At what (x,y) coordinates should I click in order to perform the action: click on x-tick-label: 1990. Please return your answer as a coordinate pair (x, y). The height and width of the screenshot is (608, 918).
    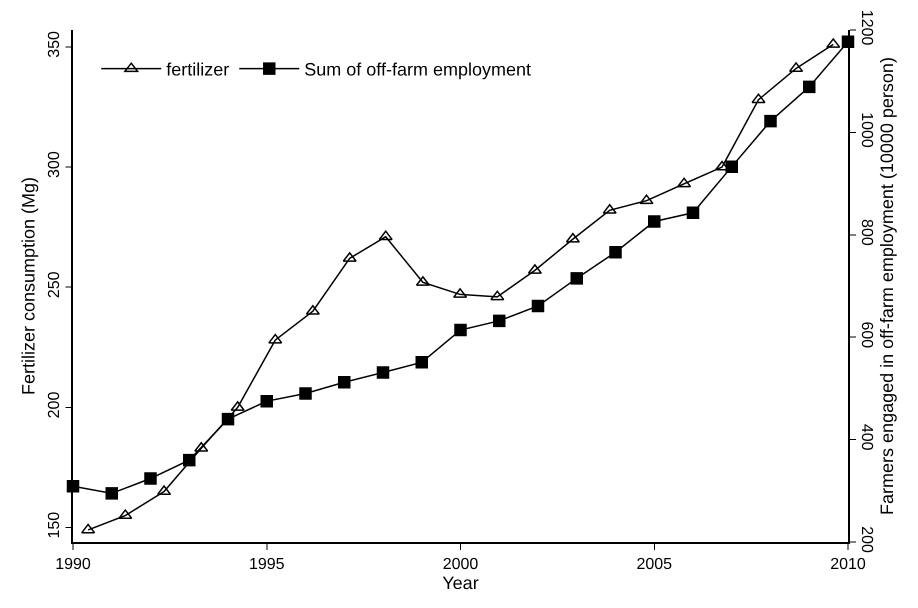
    Looking at the image, I should click on (73, 564).